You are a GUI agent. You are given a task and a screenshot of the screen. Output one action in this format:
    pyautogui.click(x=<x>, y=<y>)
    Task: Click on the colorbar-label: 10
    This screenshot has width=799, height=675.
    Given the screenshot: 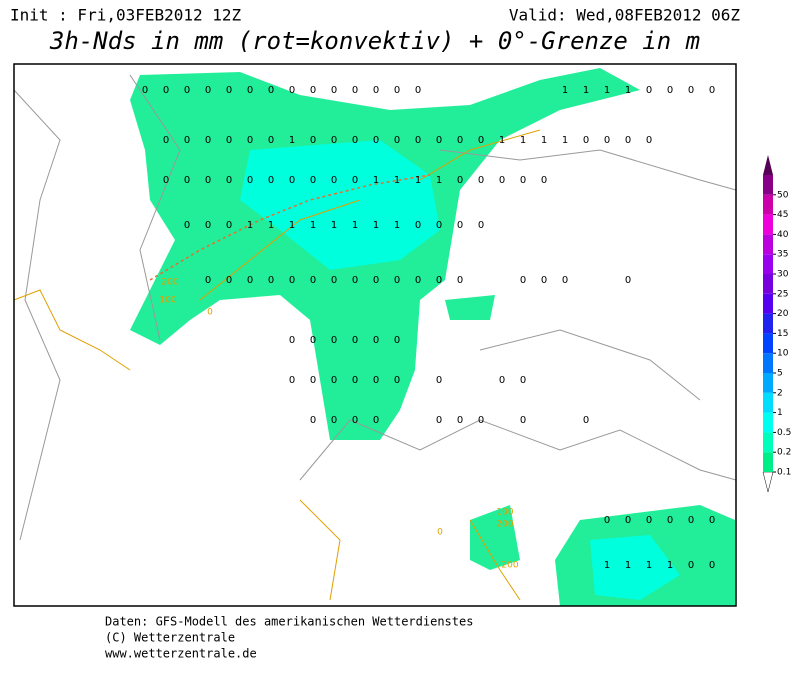 What is the action you would take?
    pyautogui.click(x=783, y=354)
    